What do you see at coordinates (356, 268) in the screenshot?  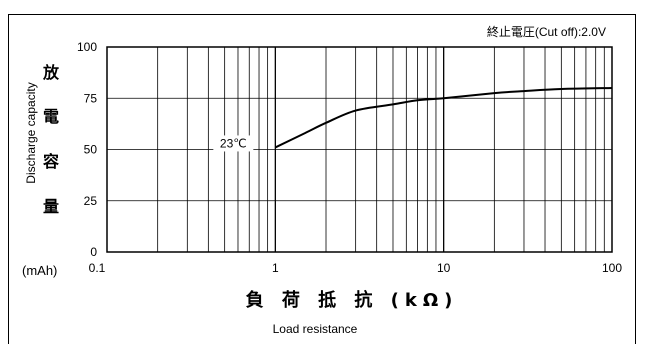 I see `x-tick-labels: 0.1 1 10 100` at bounding box center [356, 268].